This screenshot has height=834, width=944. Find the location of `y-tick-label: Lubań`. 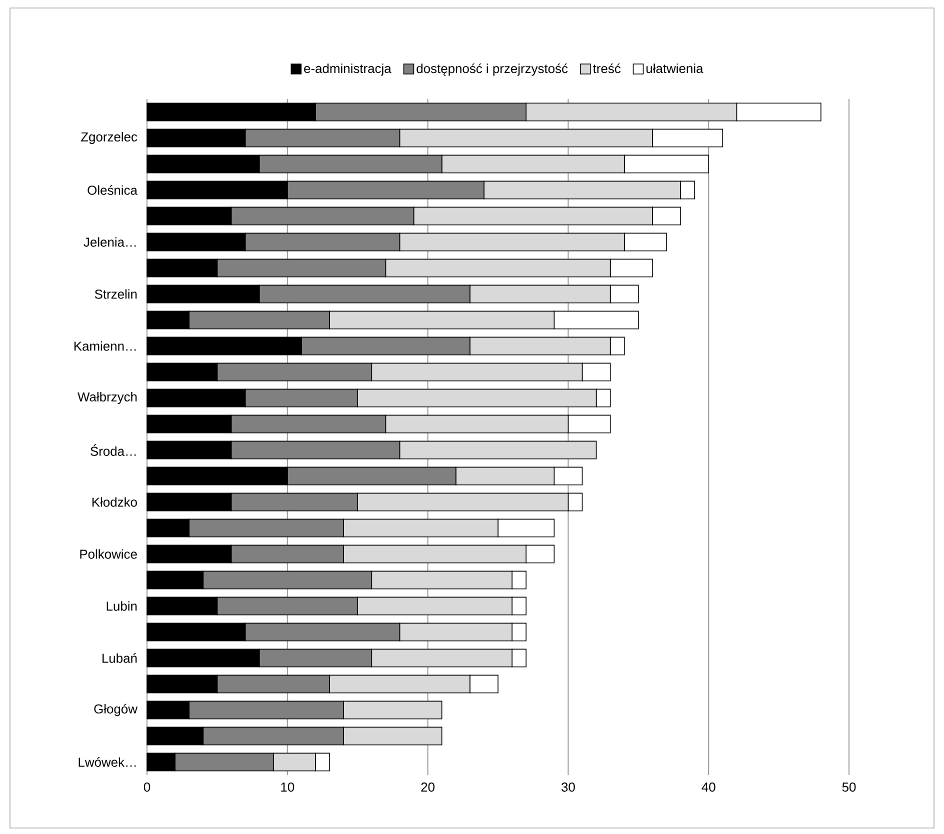

y-tick-label: Lubań is located at coordinates (119, 658).